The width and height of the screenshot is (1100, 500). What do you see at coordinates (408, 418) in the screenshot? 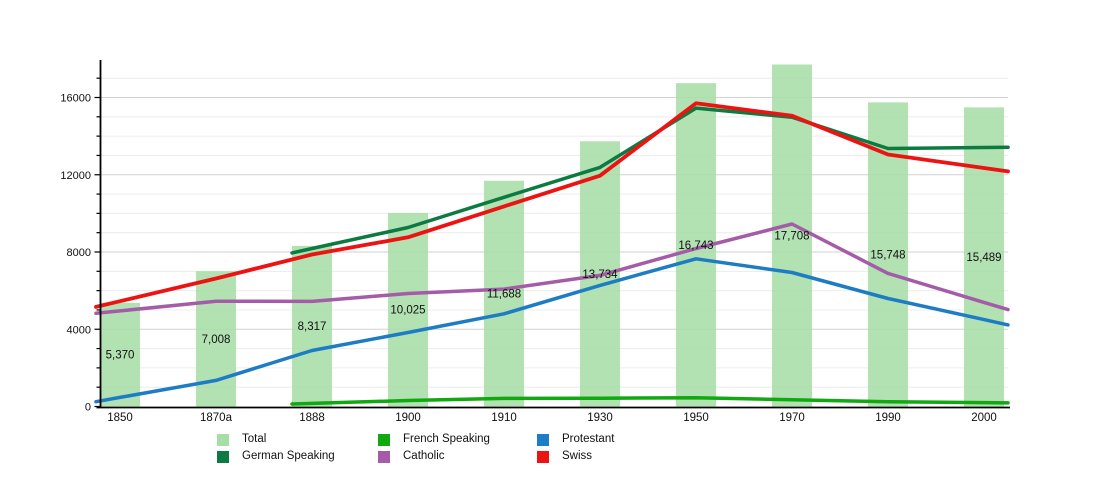
I see `x-tick-label-1900: 1900` at bounding box center [408, 418].